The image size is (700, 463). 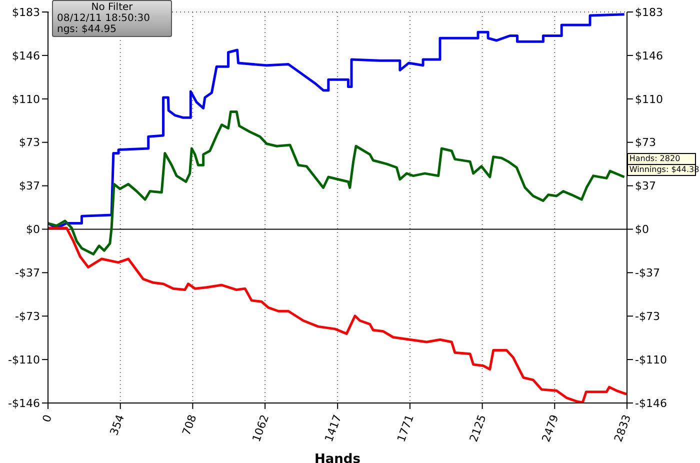 I want to click on y-tick-label: $0, so click(x=33, y=229).